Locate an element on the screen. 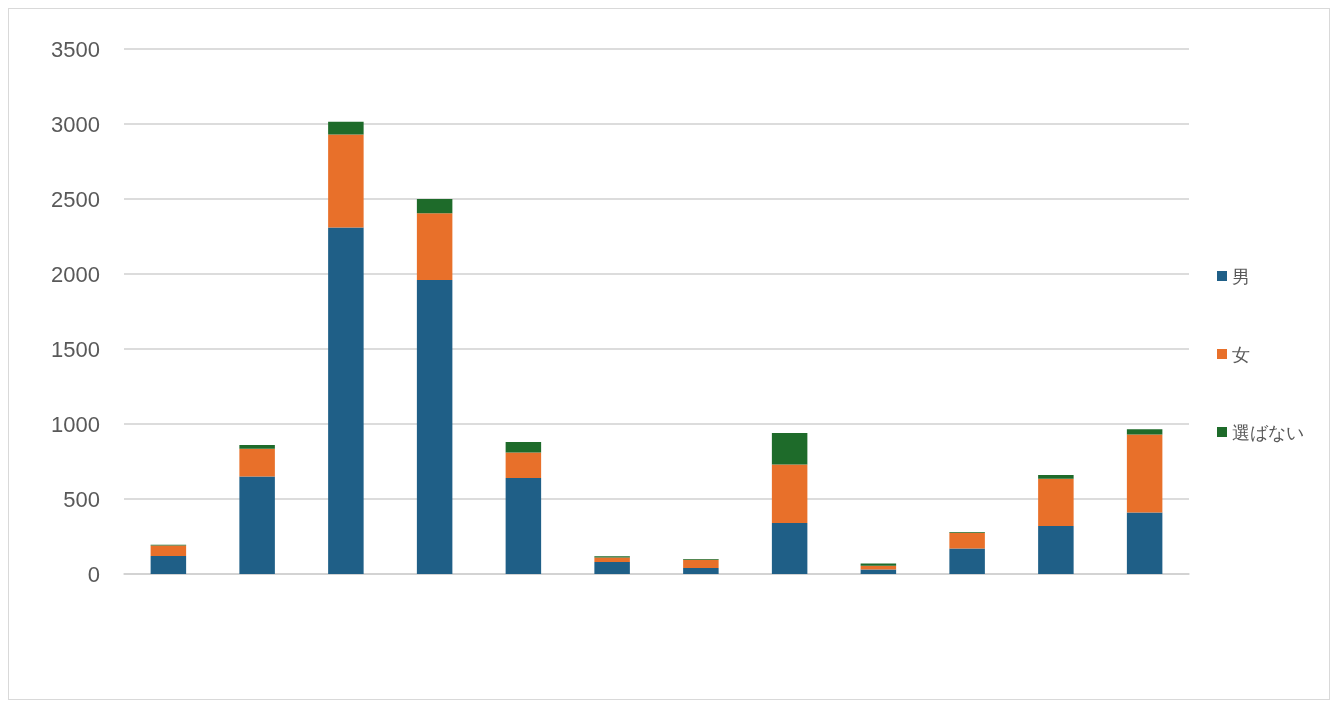 The width and height of the screenshot is (1342, 704). y-tick-label: 3000 is located at coordinates (75, 124).